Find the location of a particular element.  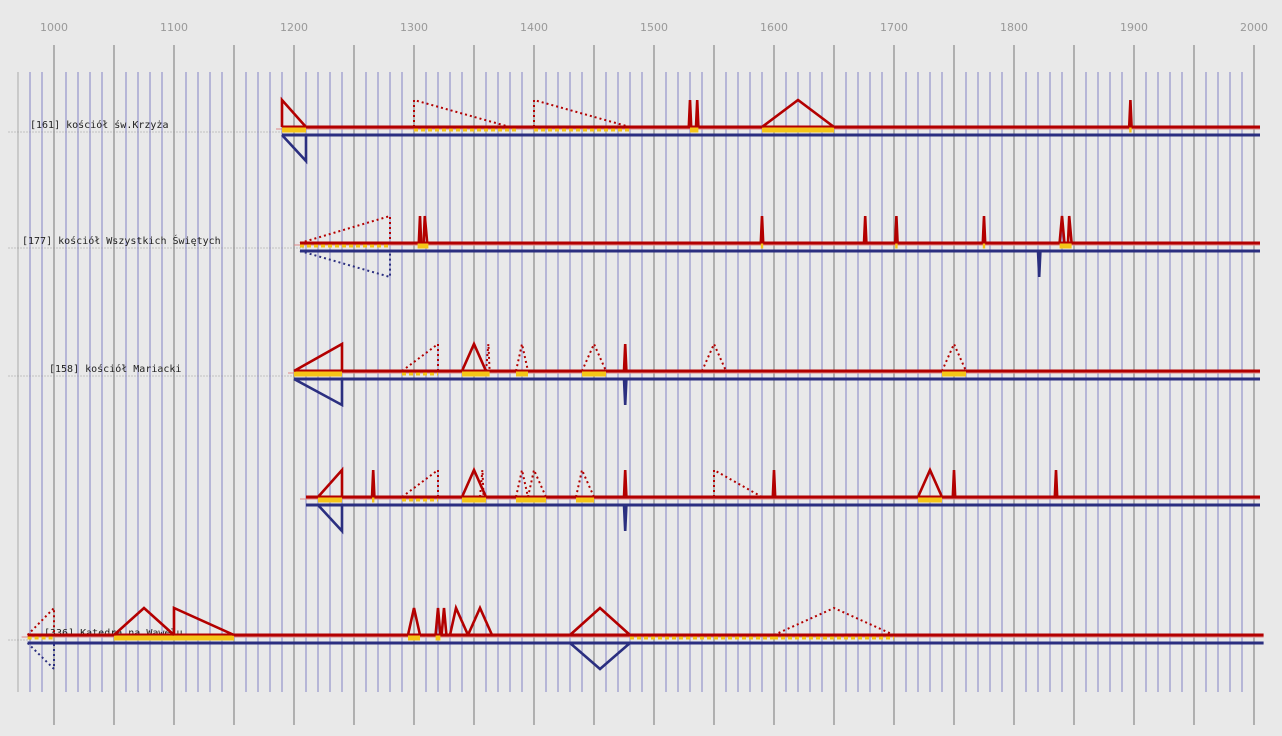

x-tick-label: 1200 is located at coordinates (294, 27).